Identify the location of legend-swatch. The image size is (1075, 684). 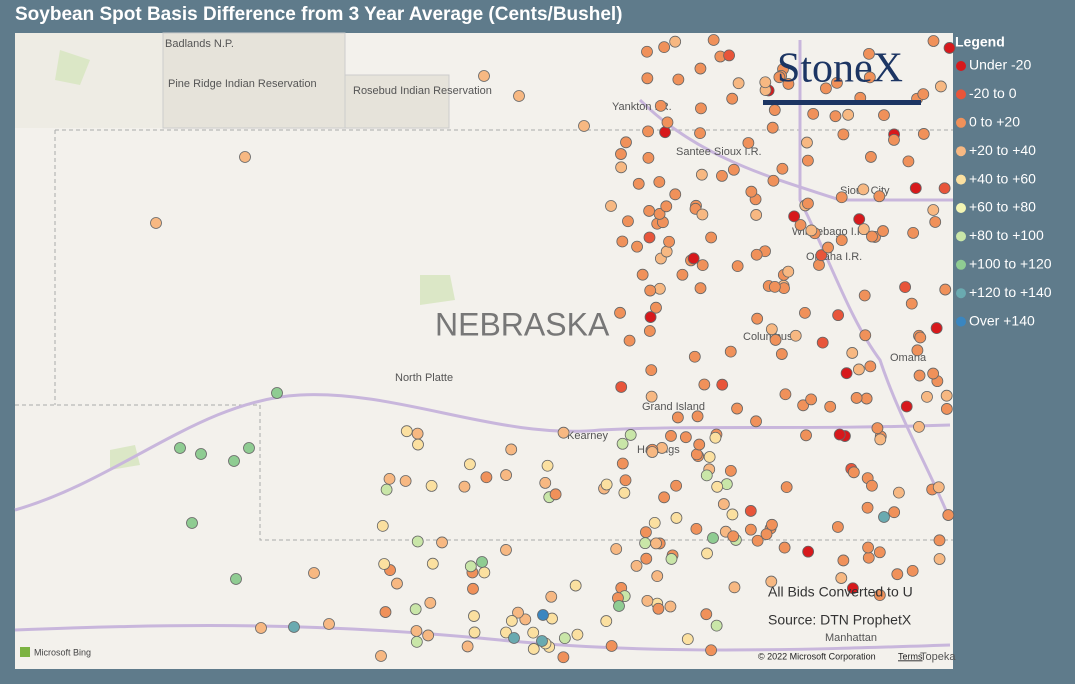
(961, 94).